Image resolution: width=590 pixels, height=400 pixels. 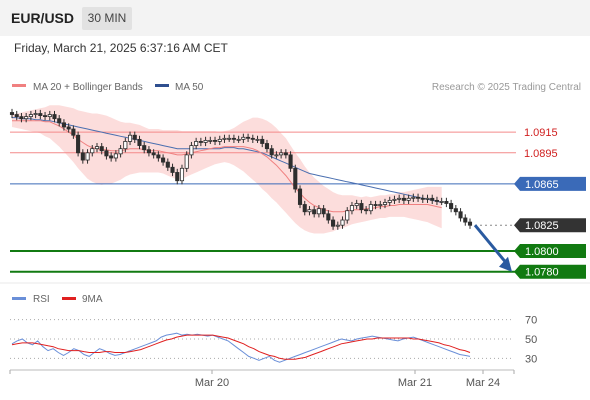 What do you see at coordinates (295, 18) in the screenshot?
I see `header-bar: EUR/USD 30 MIN` at bounding box center [295, 18].